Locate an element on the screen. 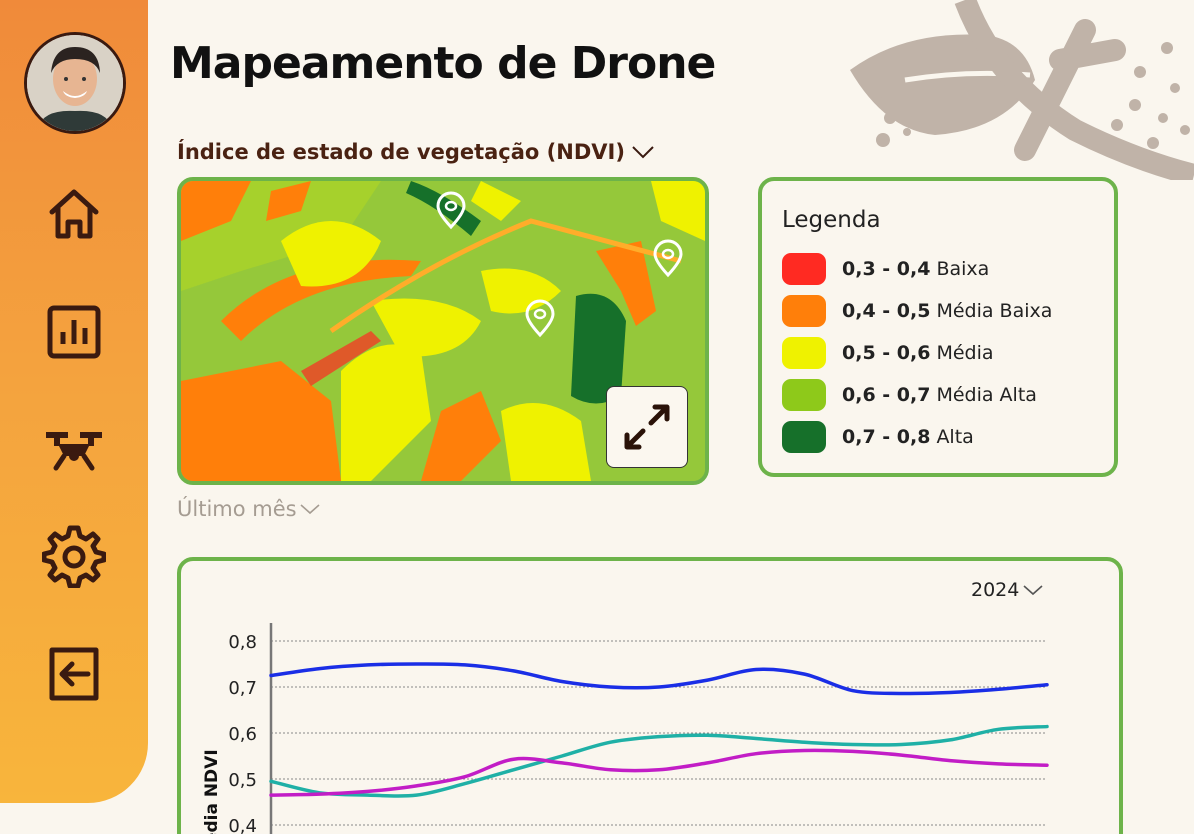 This screenshot has height=834, width=1194. expand-map-button is located at coordinates (647, 427).